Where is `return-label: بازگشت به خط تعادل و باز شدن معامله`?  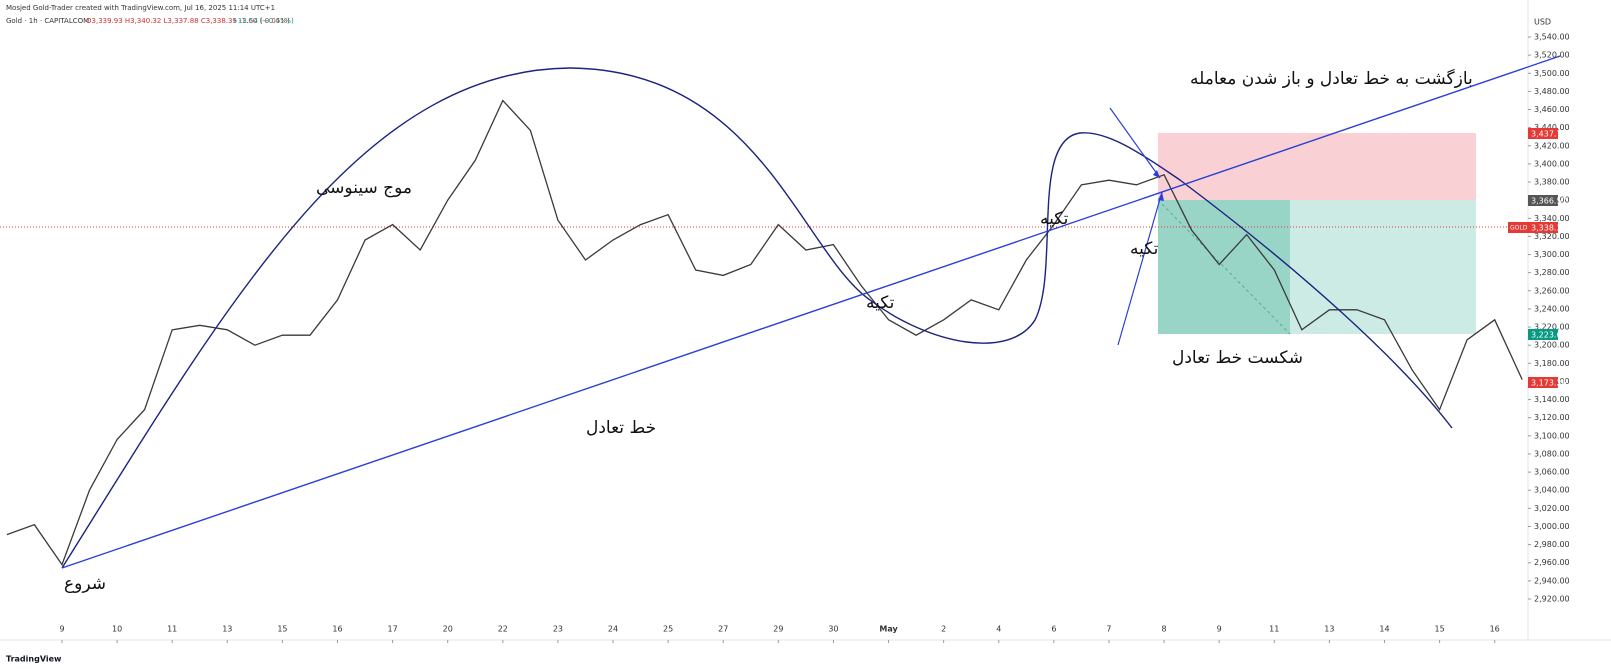 return-label: بازگشت به خط تعادل و باز شدن معامله is located at coordinates (1331, 78).